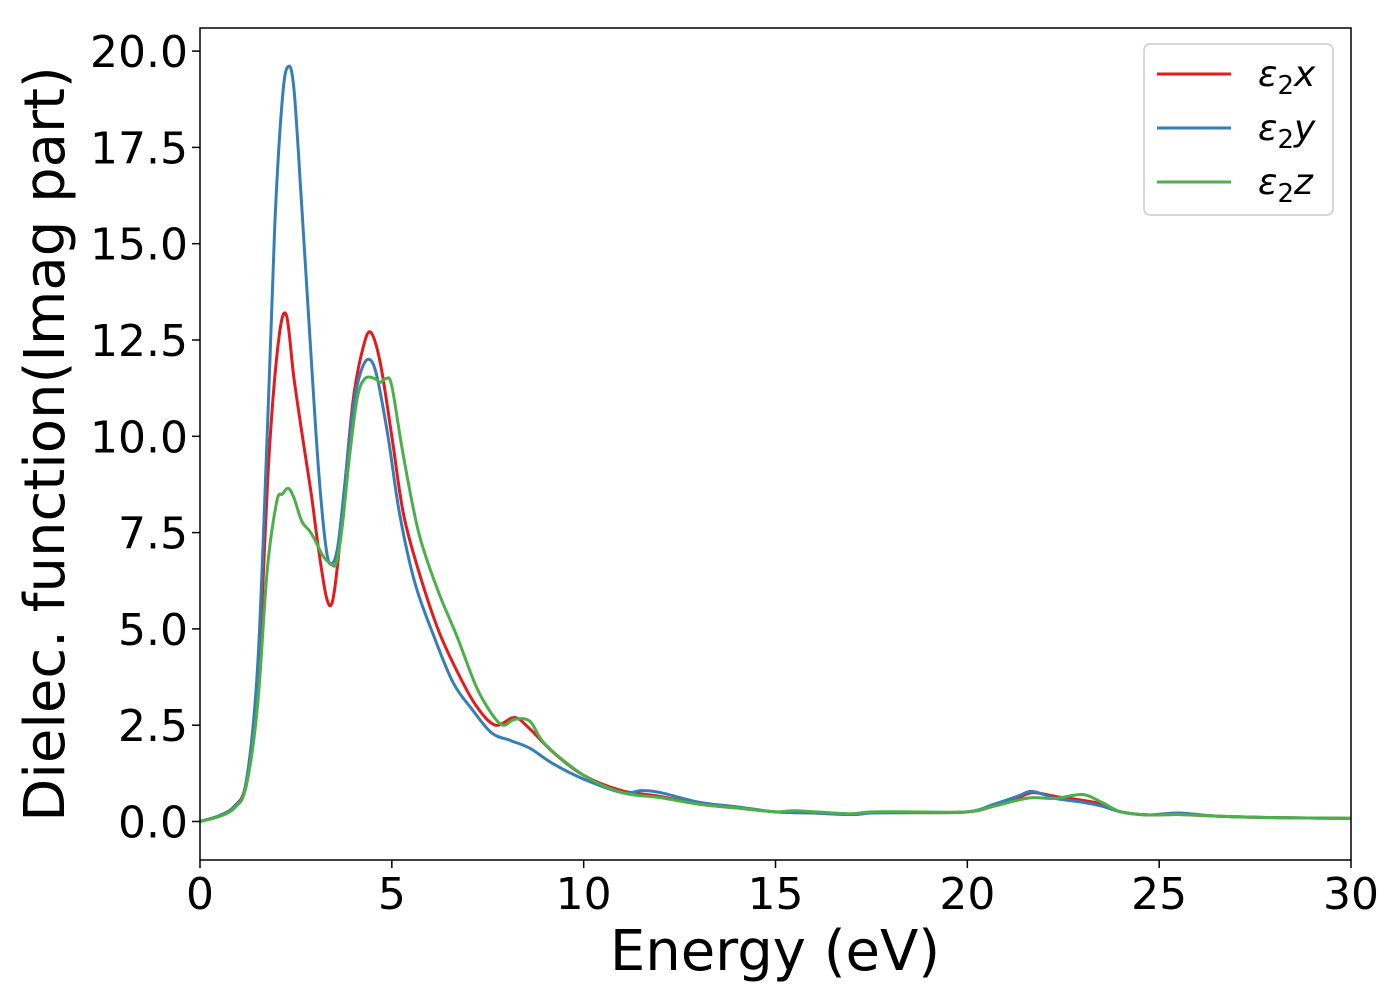  I want to click on y-tick-label: 7.5, so click(153, 534).